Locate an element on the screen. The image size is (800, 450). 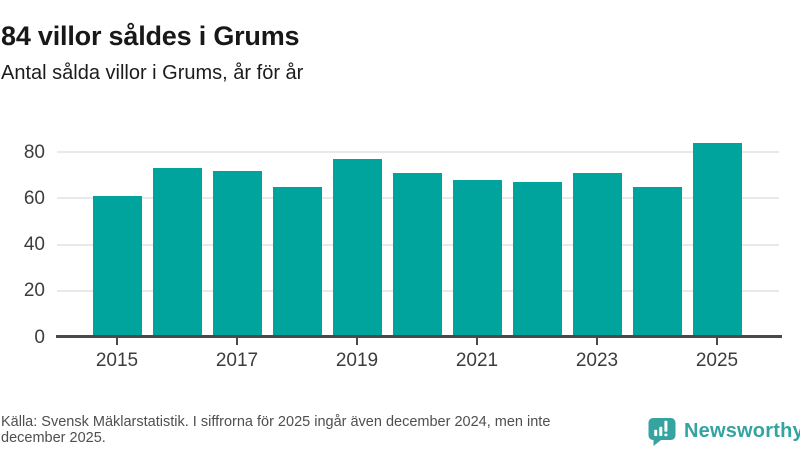
x-axis-tick-label: 2025 is located at coordinates (717, 360).